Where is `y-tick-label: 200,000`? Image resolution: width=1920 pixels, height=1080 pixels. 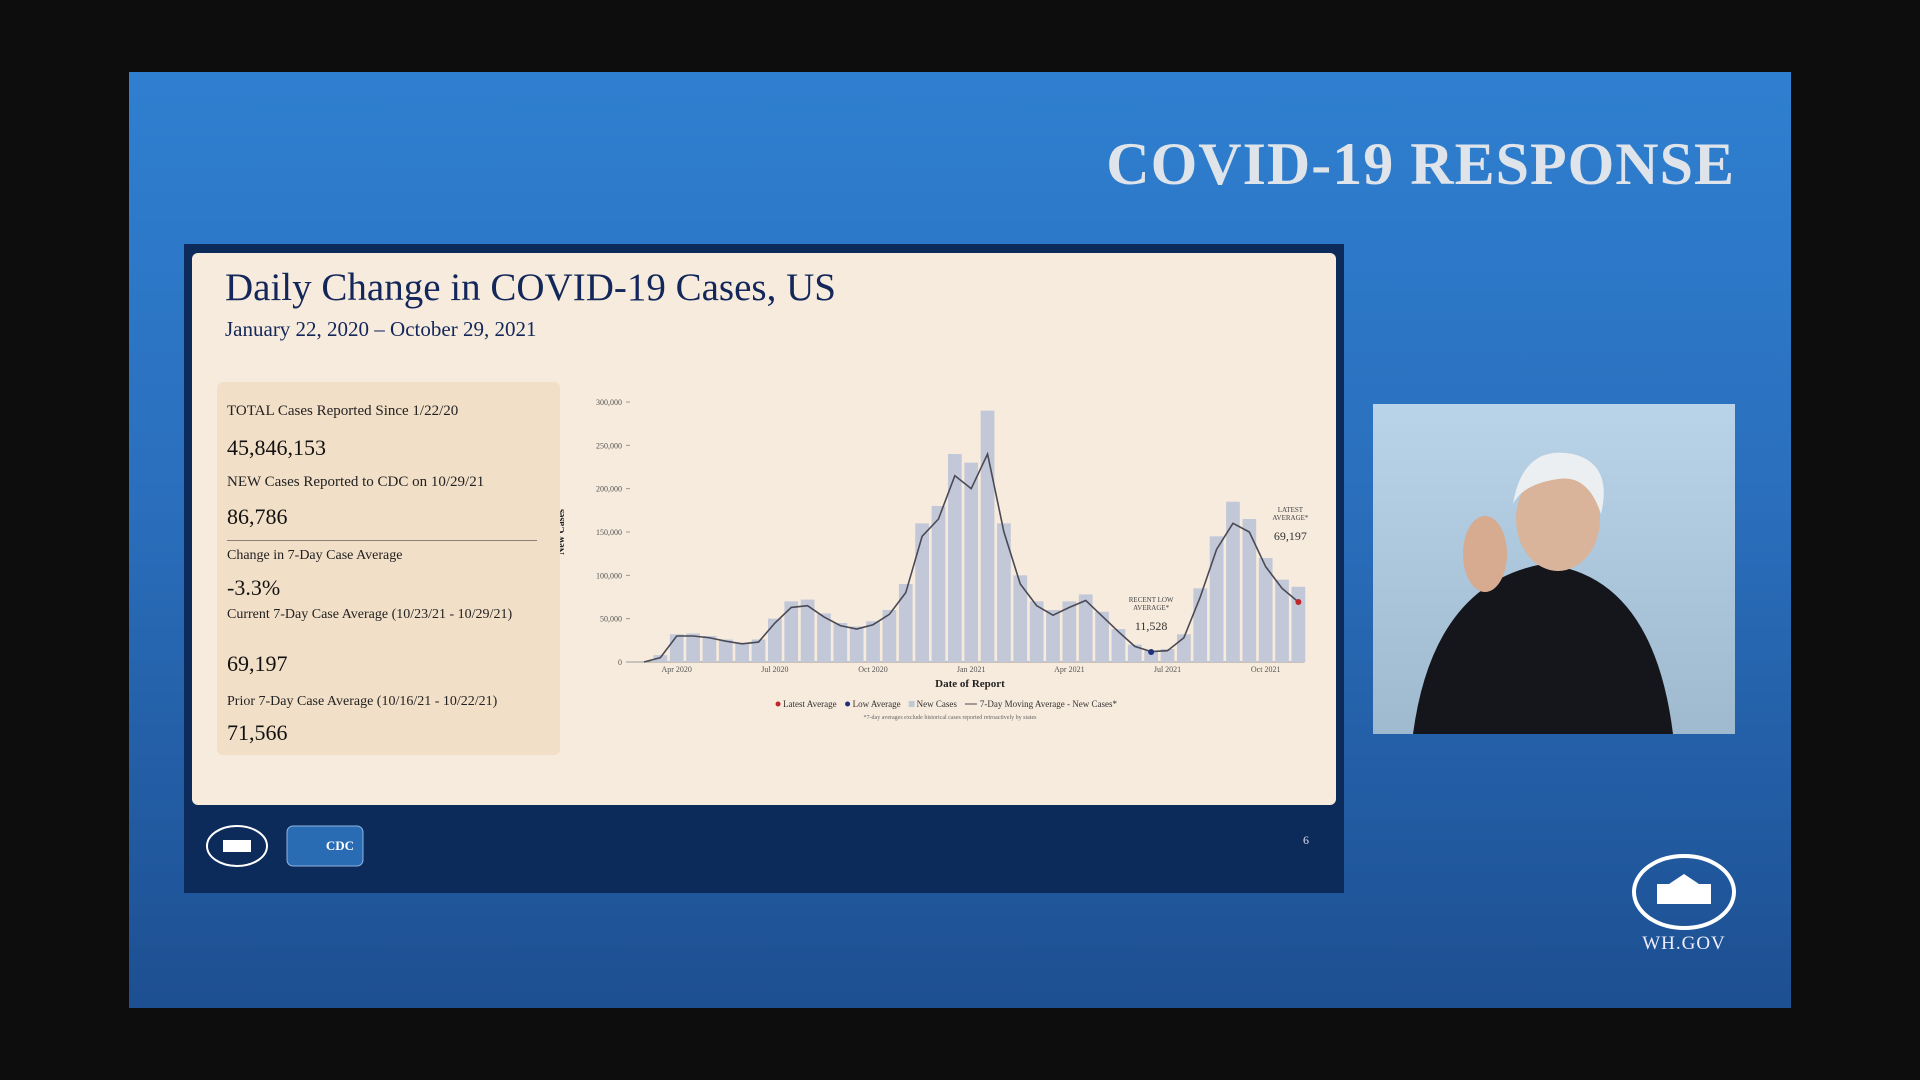 y-tick-label: 200,000 is located at coordinates (609, 489).